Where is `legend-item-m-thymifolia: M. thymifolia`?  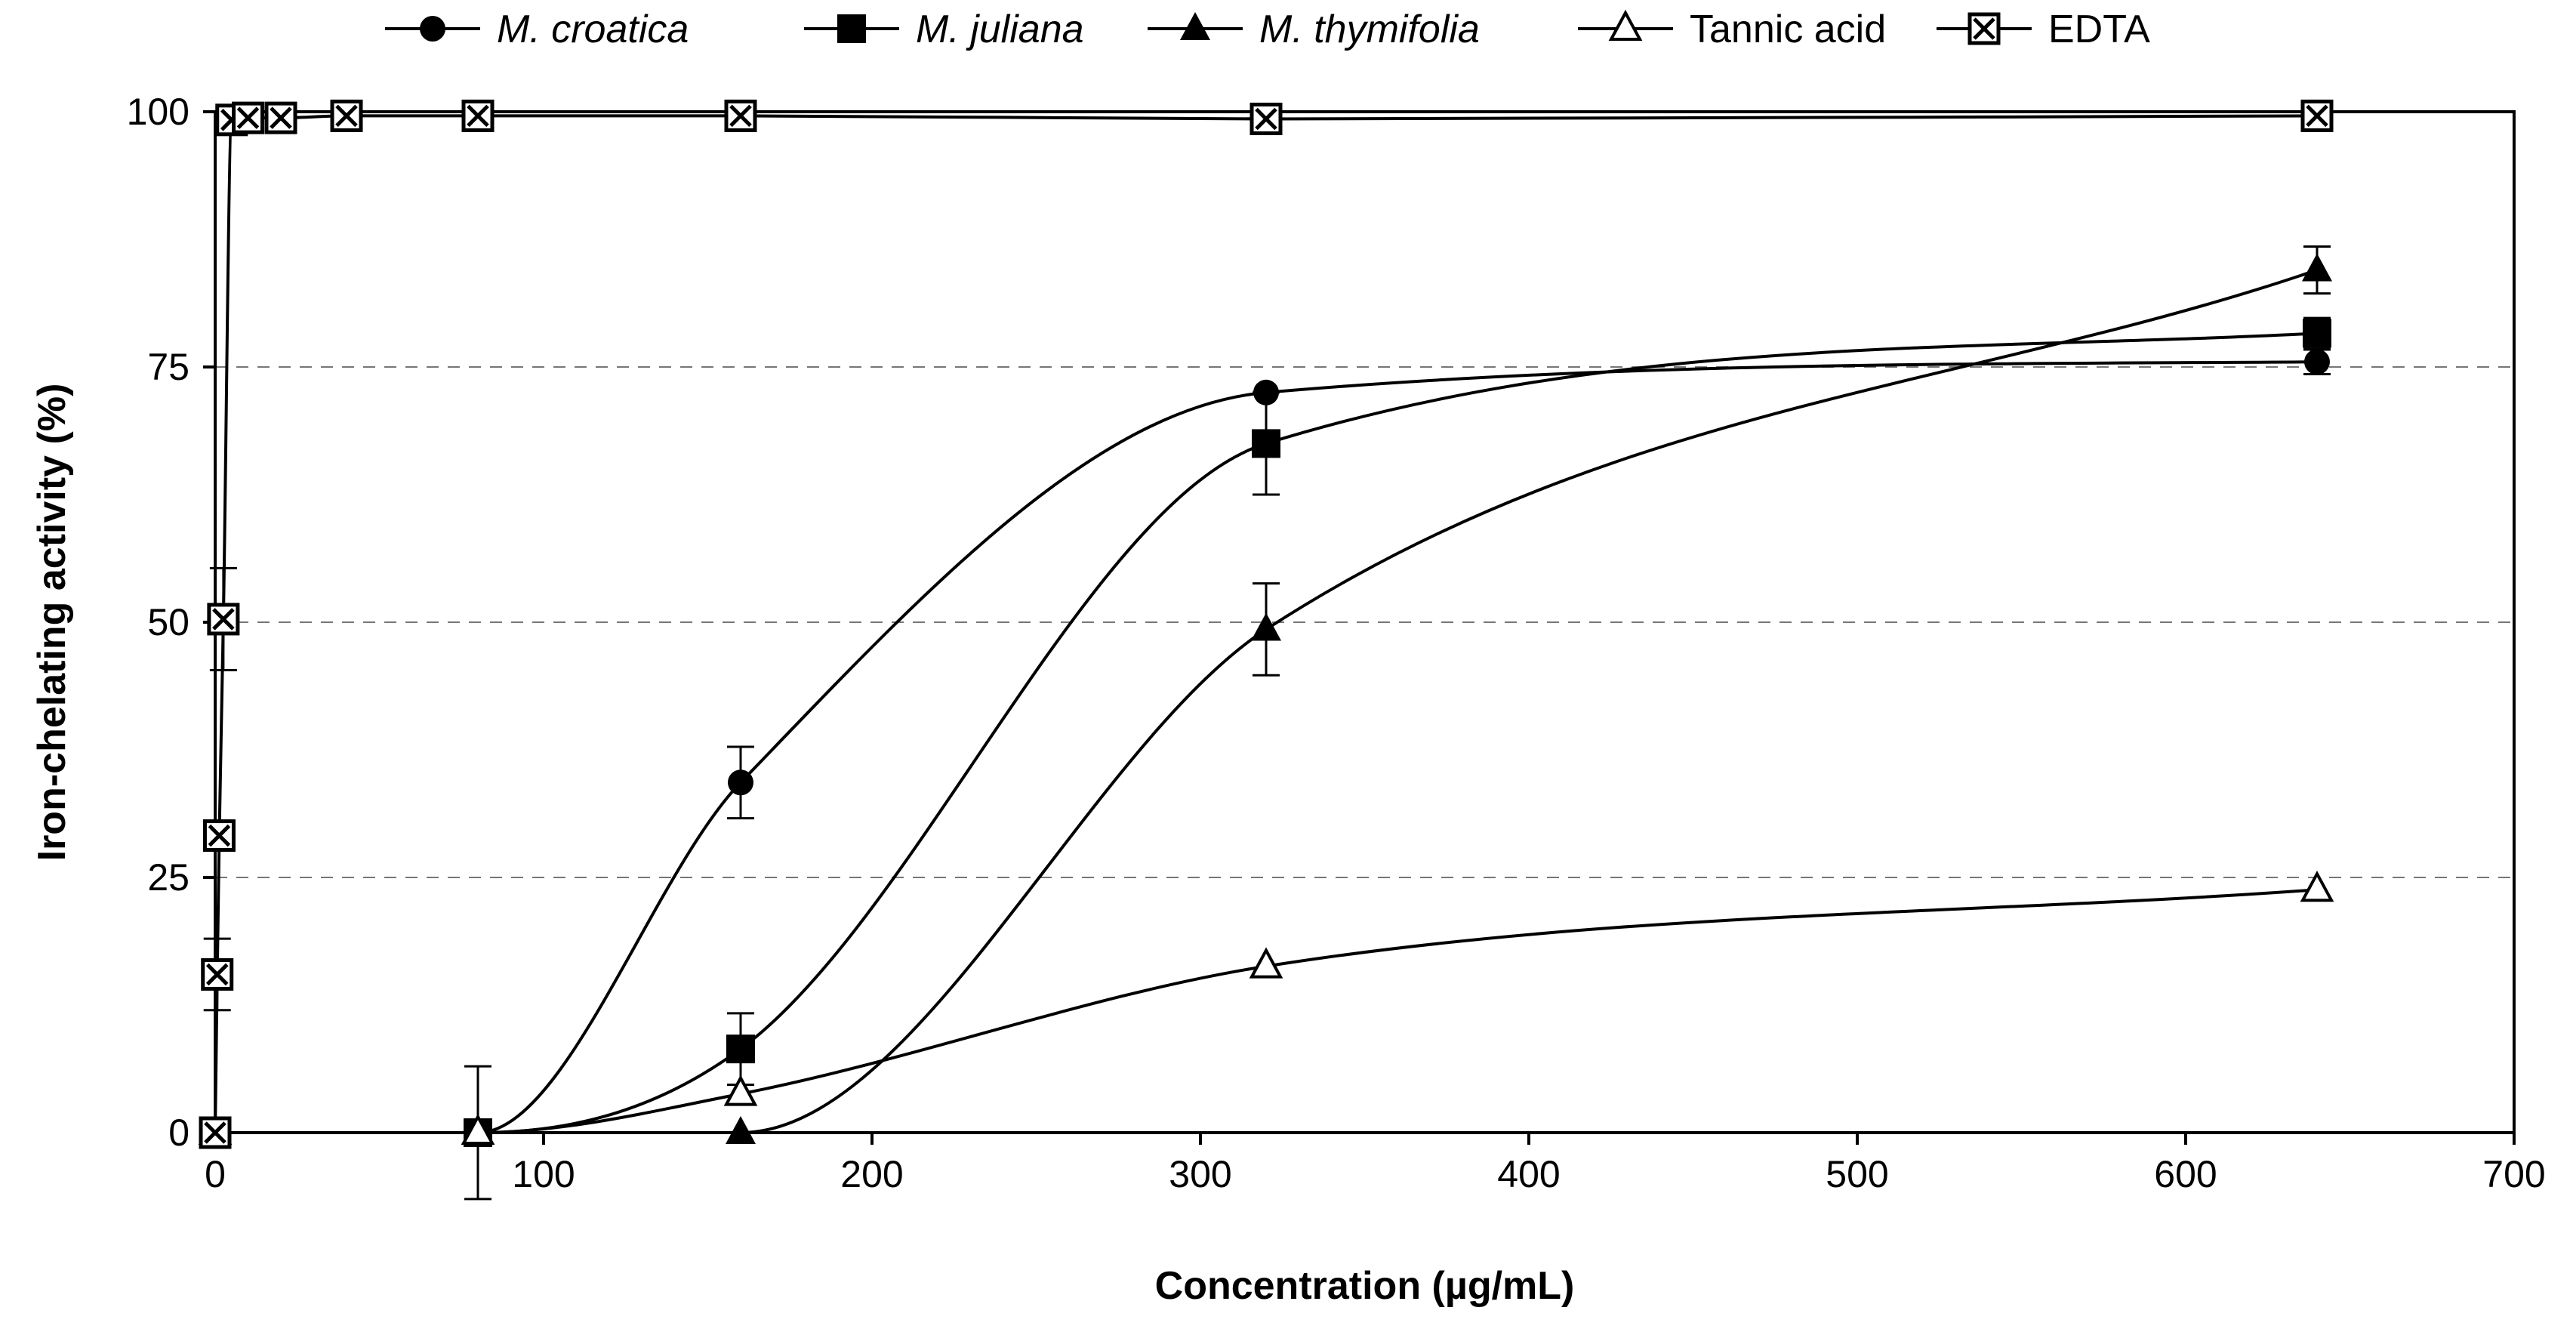 legend-item-m-thymifolia: M. thymifolia is located at coordinates (1314, 30).